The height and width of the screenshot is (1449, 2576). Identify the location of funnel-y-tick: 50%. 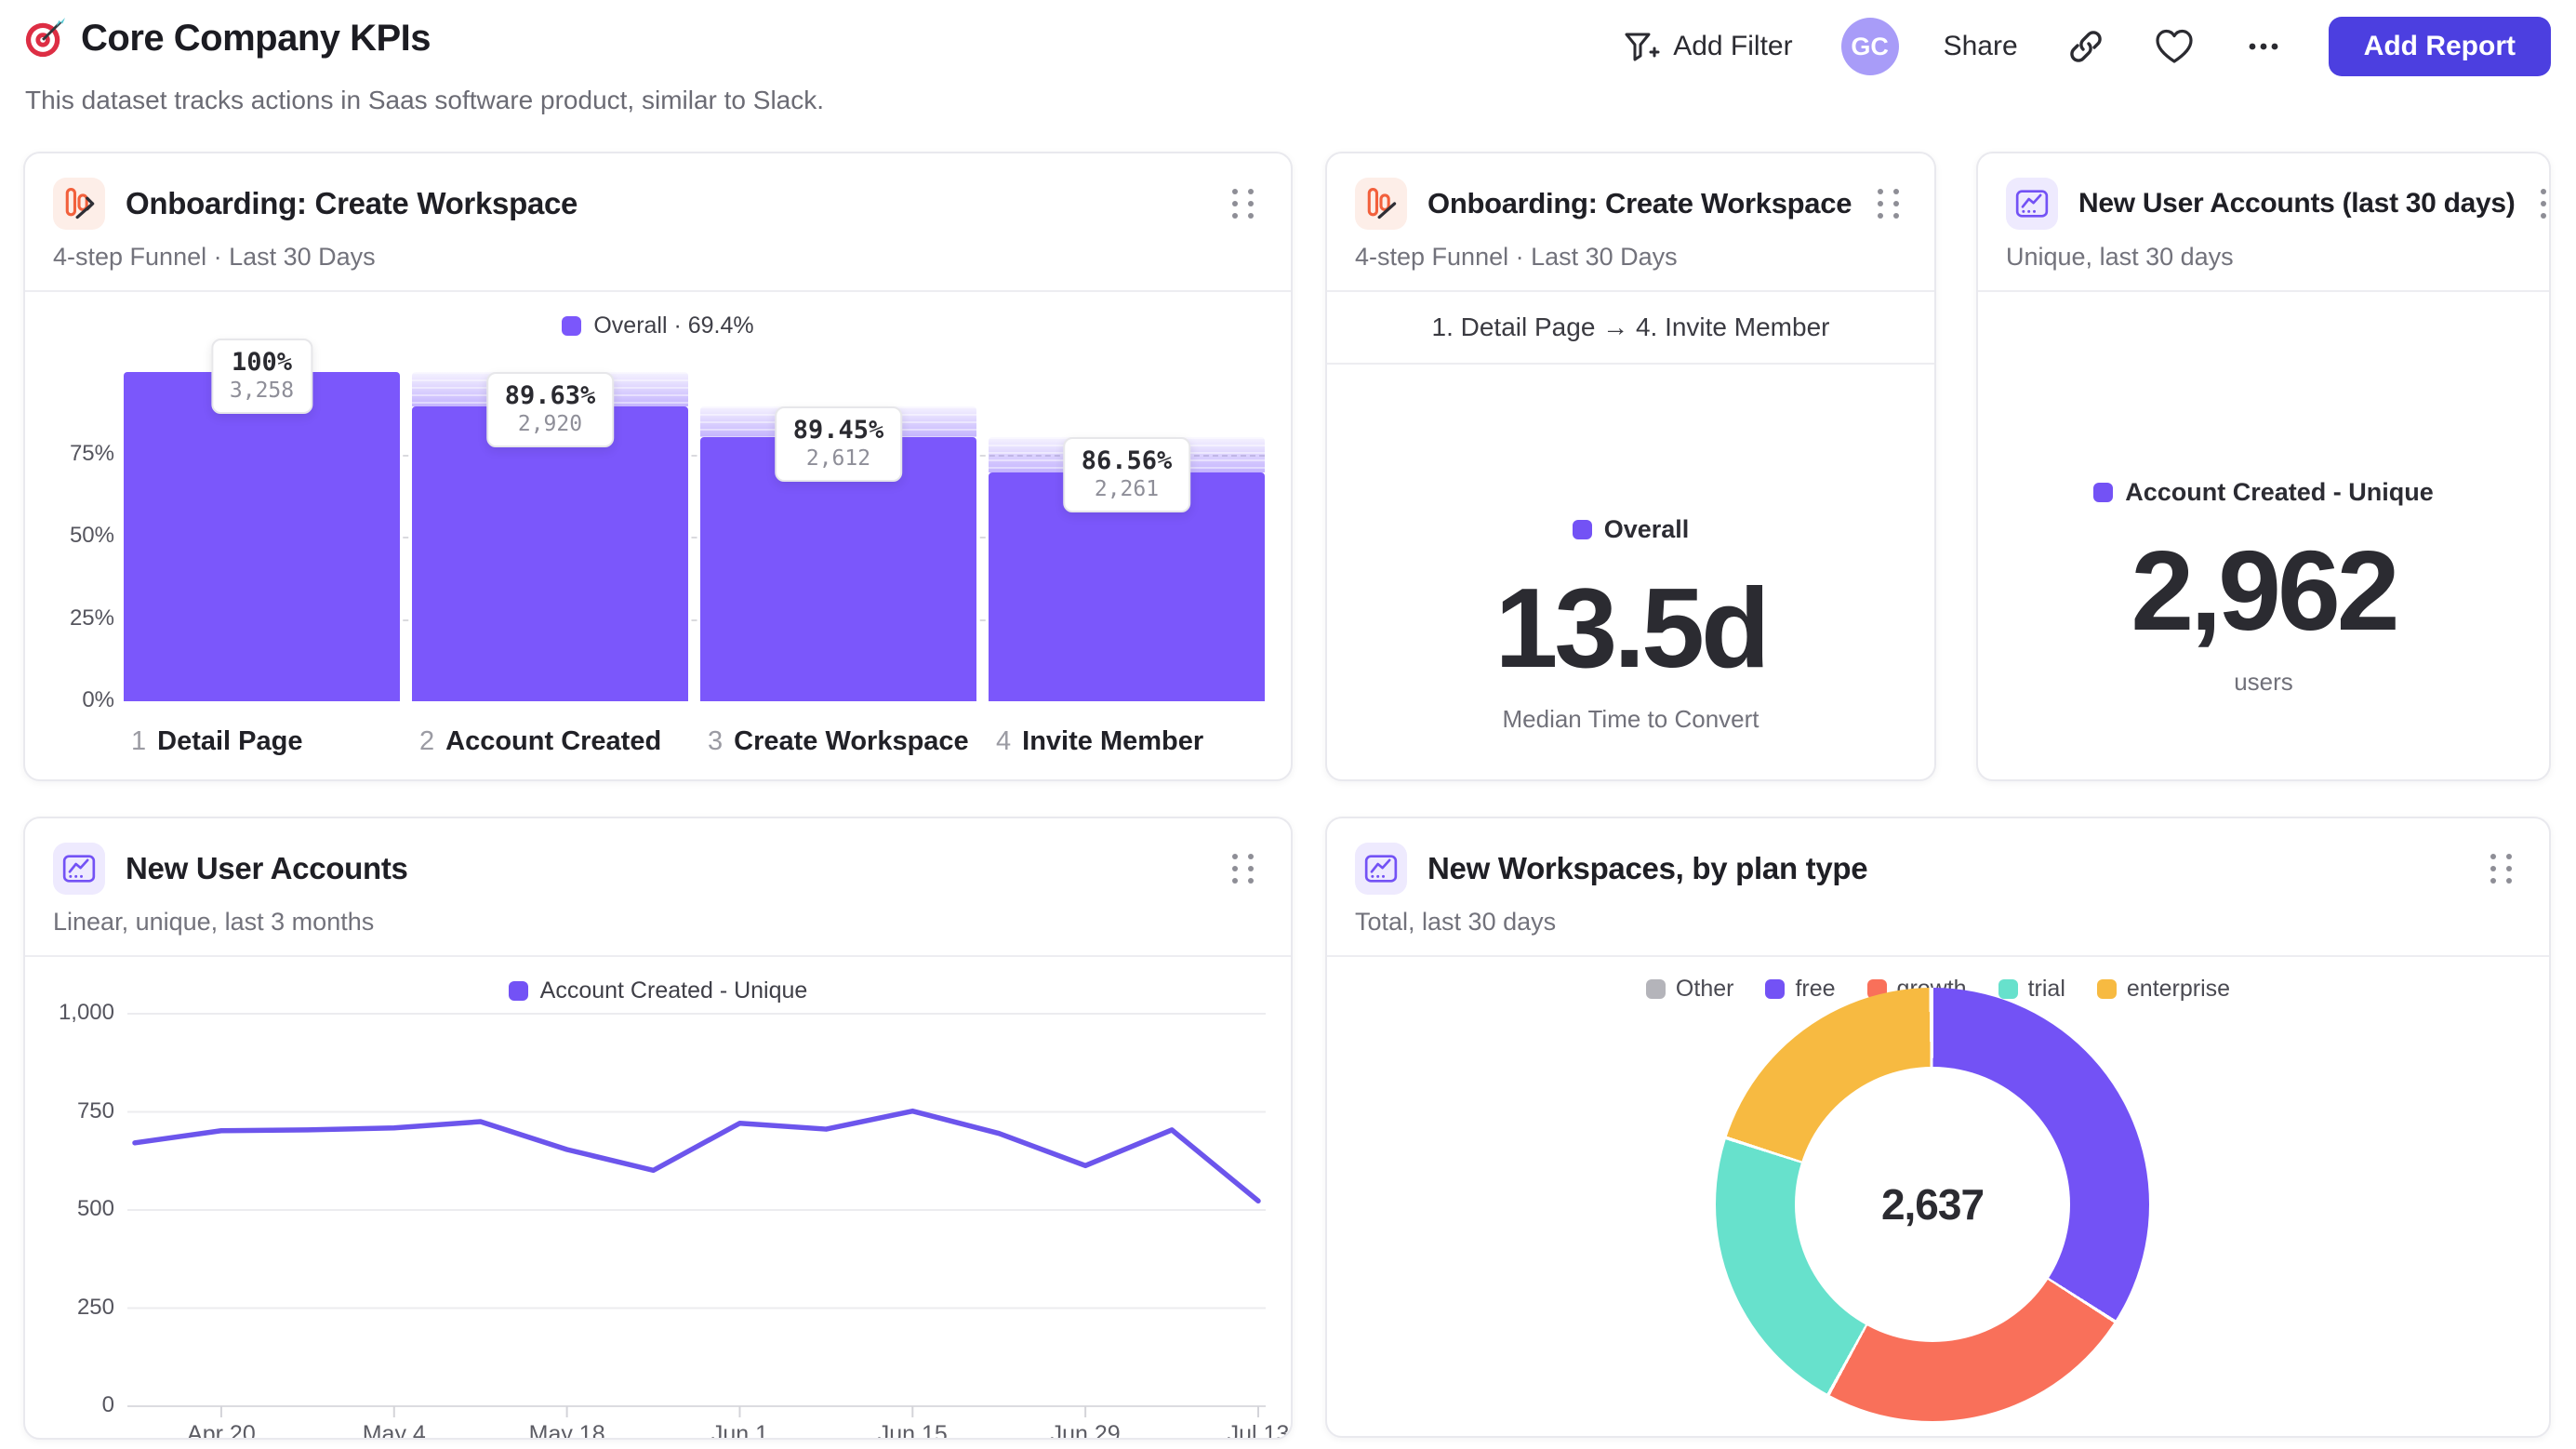
(91, 535).